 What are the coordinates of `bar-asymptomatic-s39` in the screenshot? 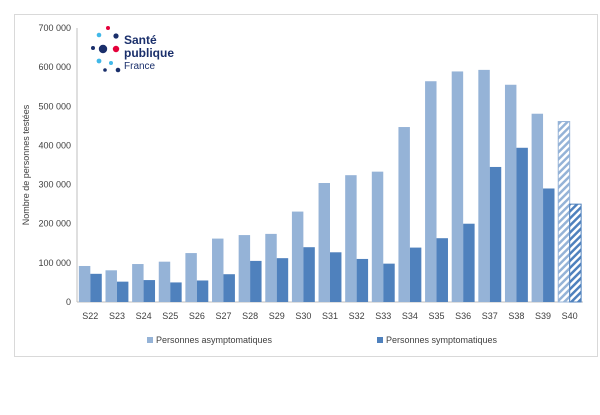 It's located at (537, 207).